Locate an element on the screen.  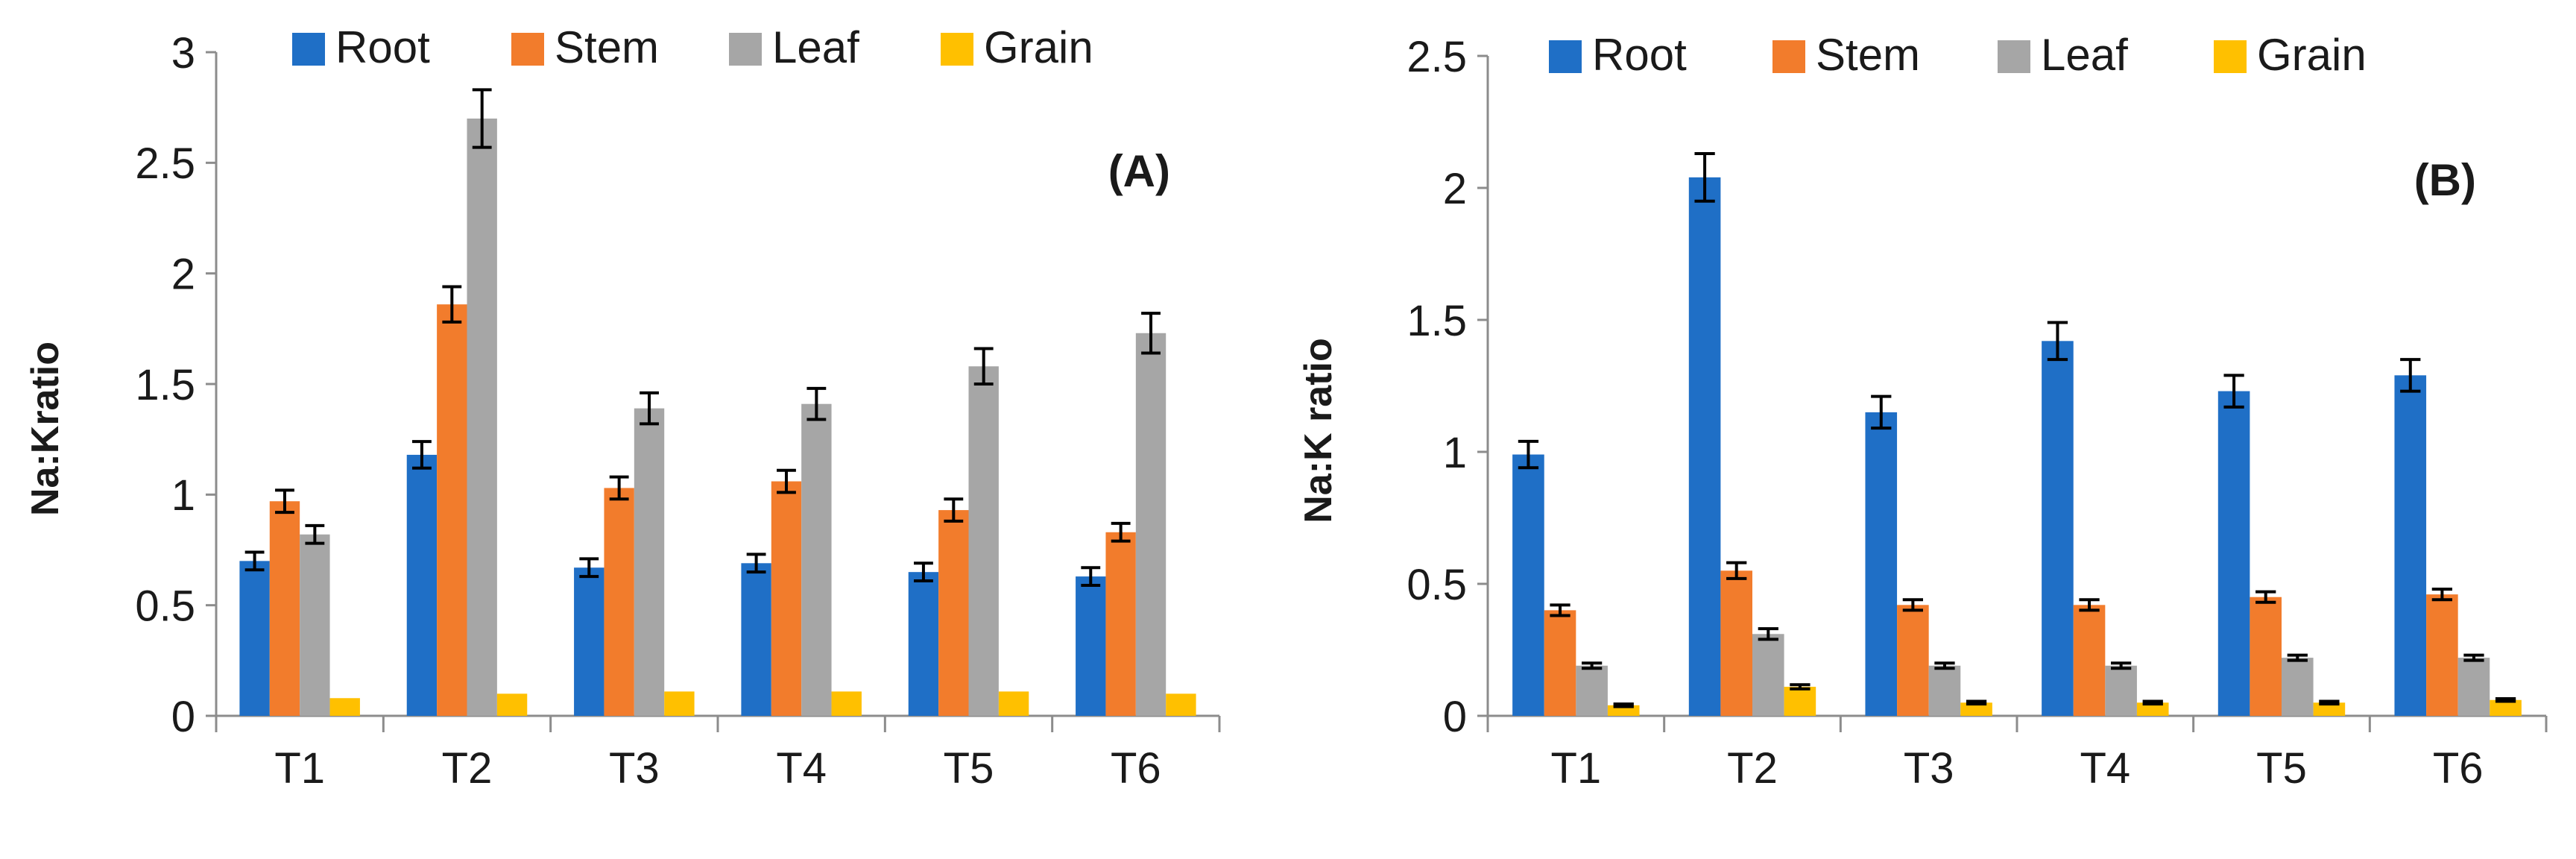
bar-a-stem-t4 is located at coordinates (787, 598).